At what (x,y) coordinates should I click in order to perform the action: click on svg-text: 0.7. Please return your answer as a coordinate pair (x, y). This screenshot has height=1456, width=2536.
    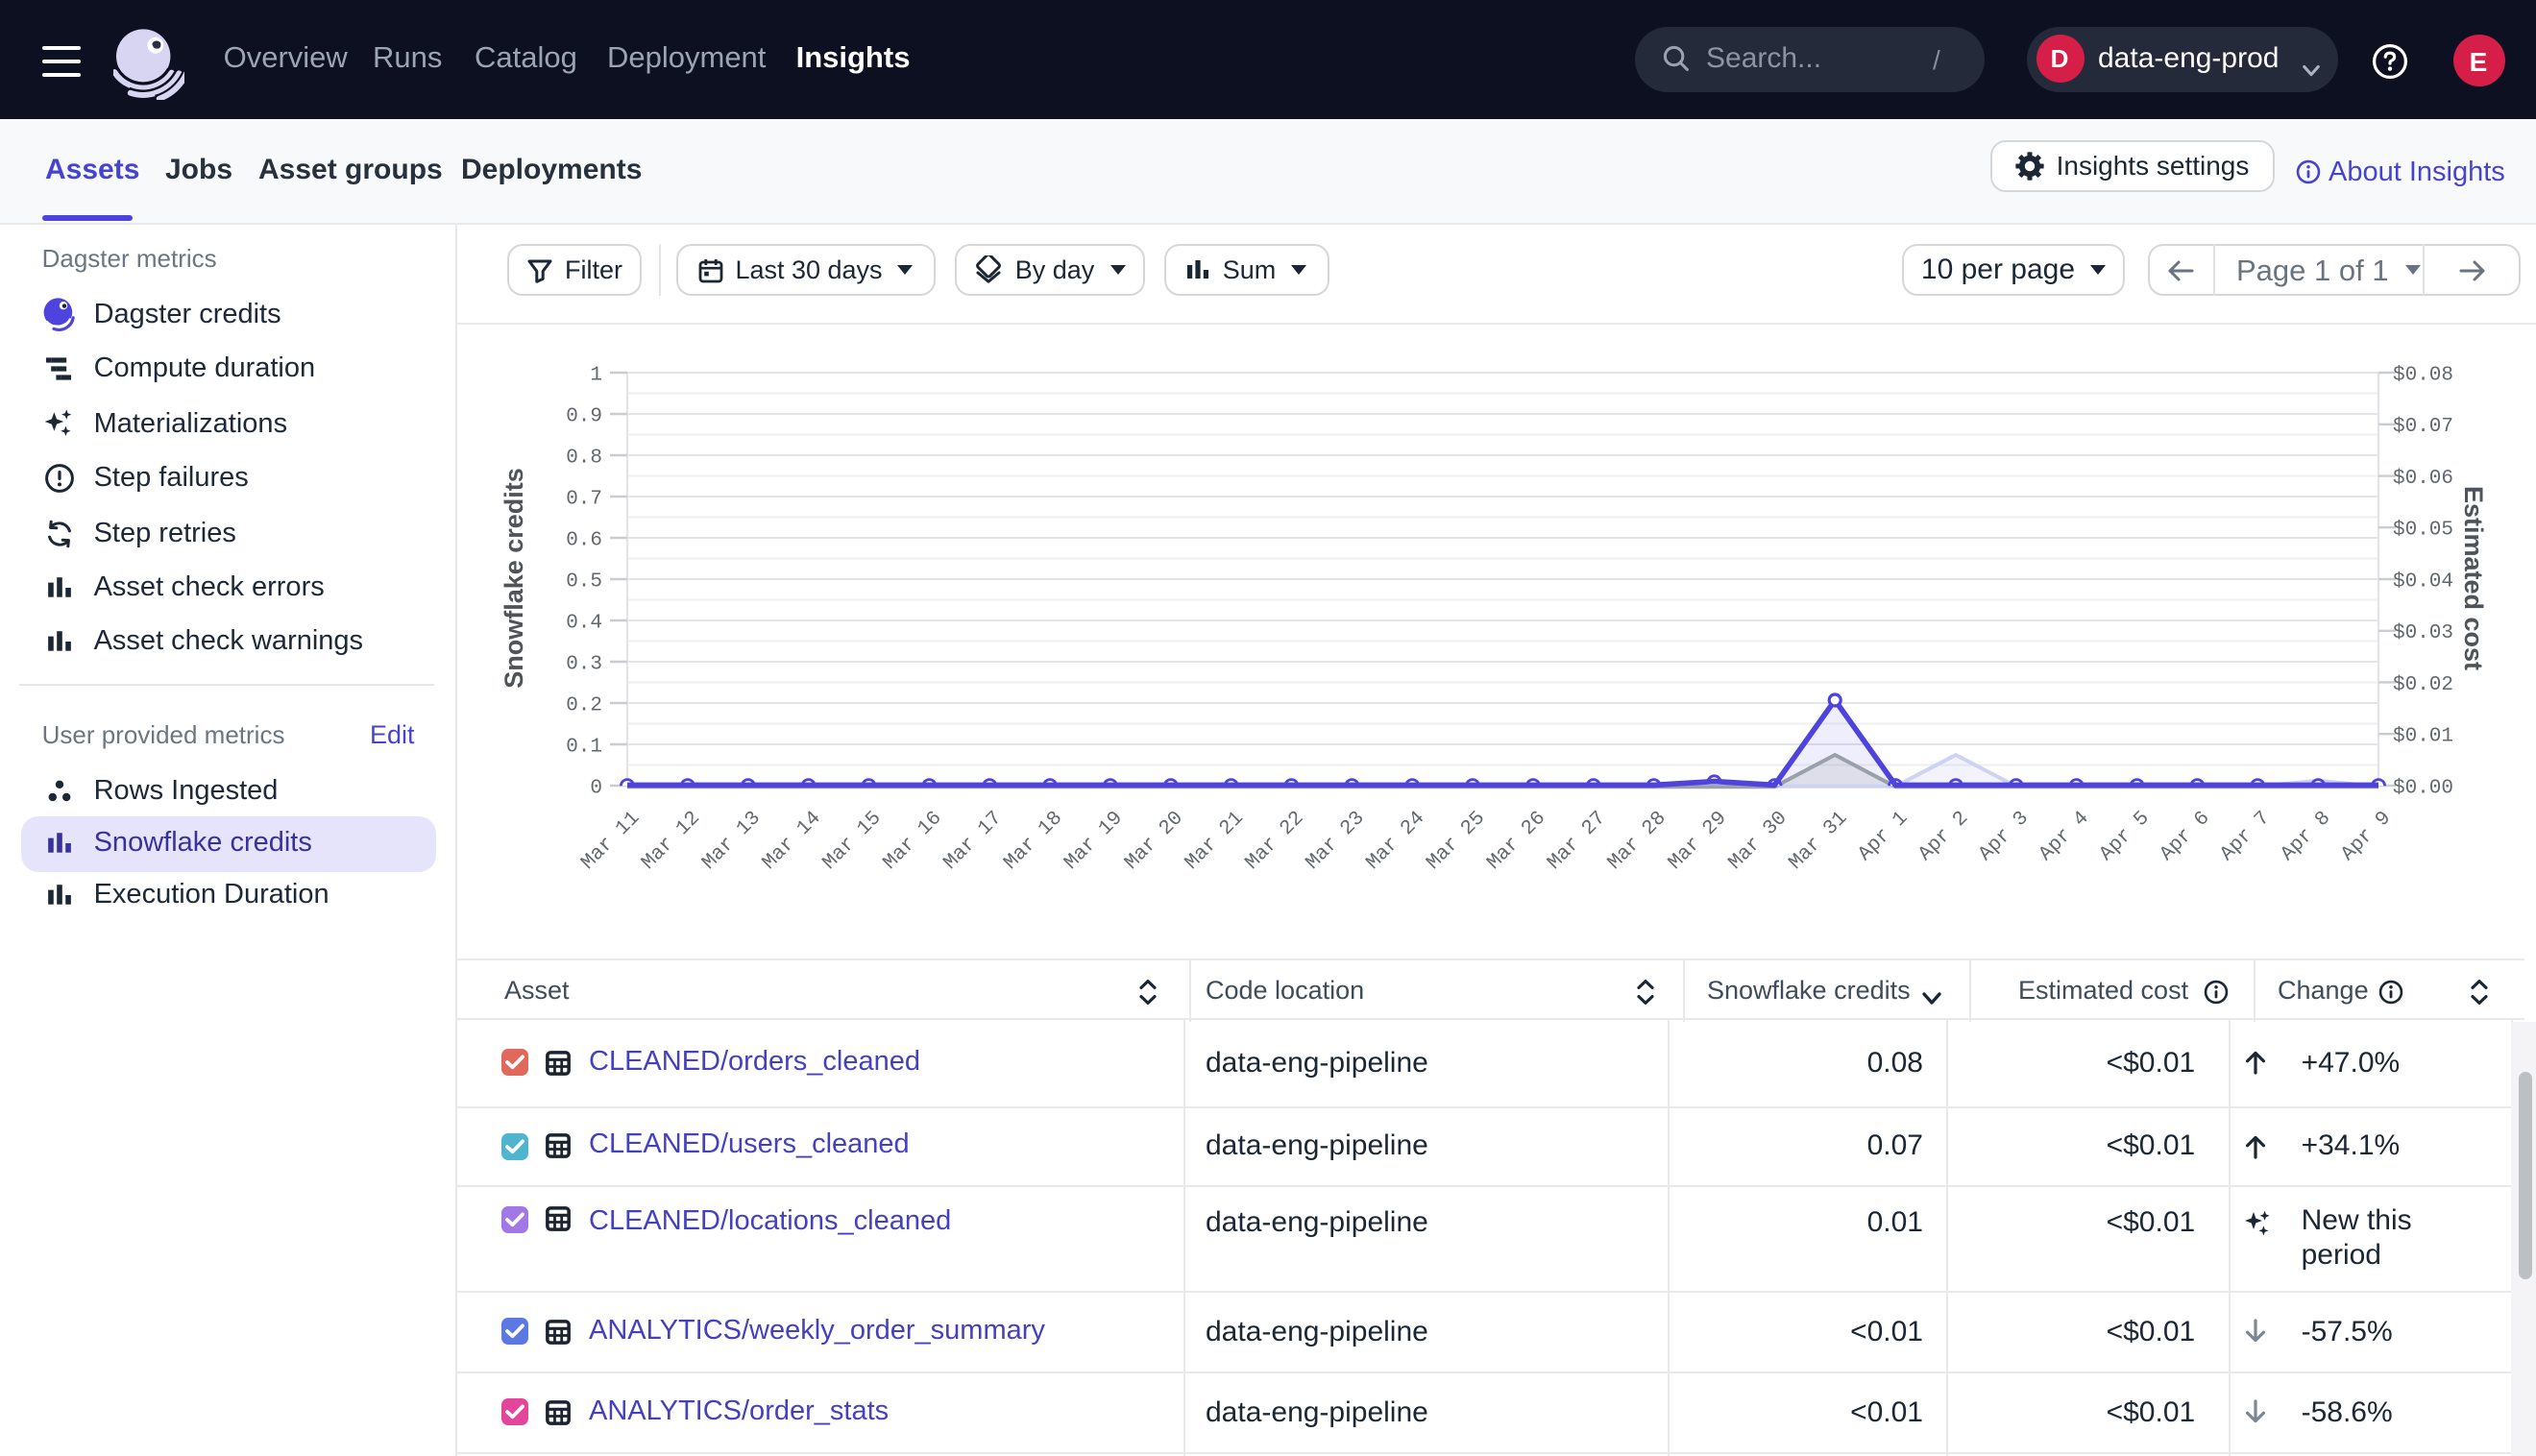
    Looking at the image, I should click on (584, 499).